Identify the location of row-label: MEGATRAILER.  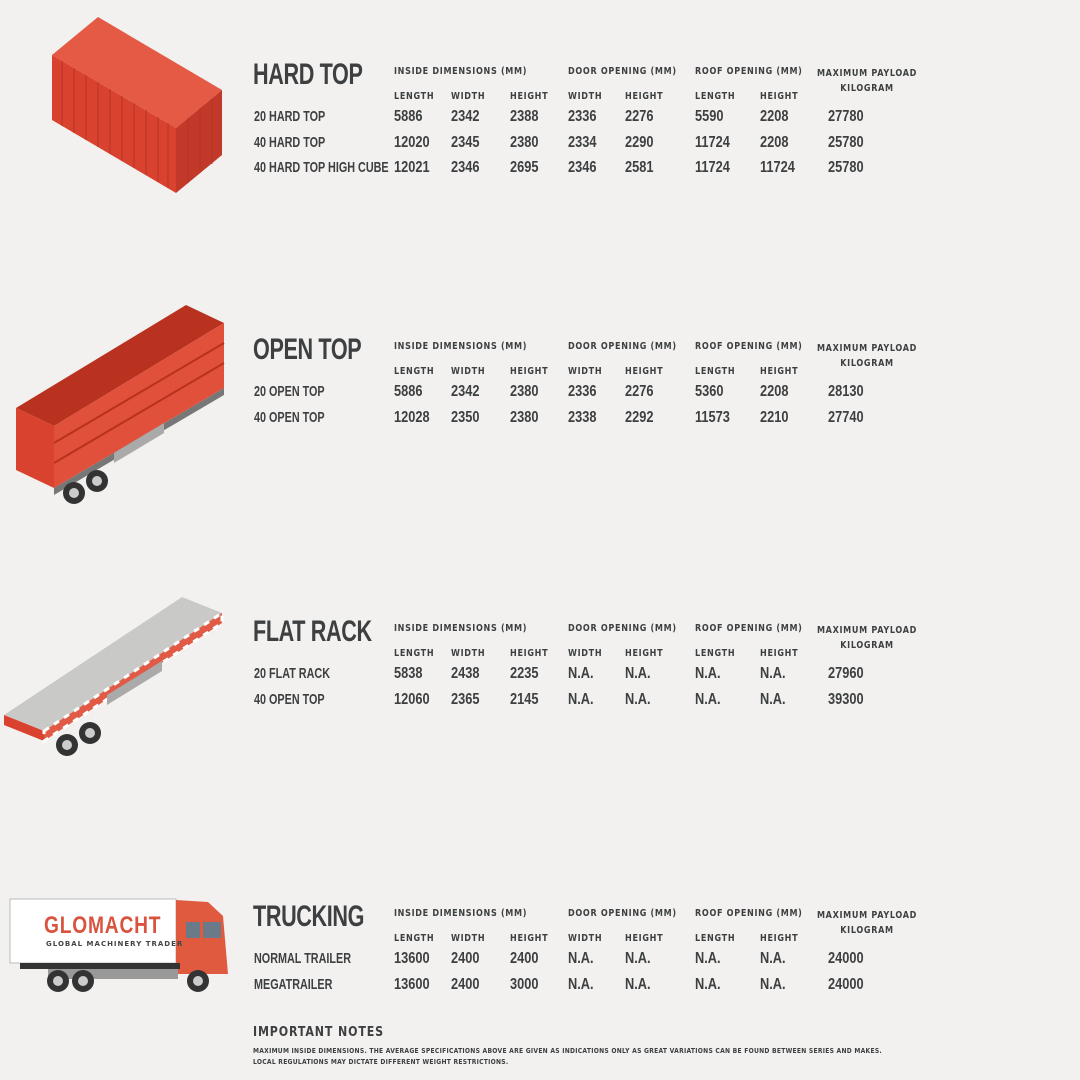
(293, 984).